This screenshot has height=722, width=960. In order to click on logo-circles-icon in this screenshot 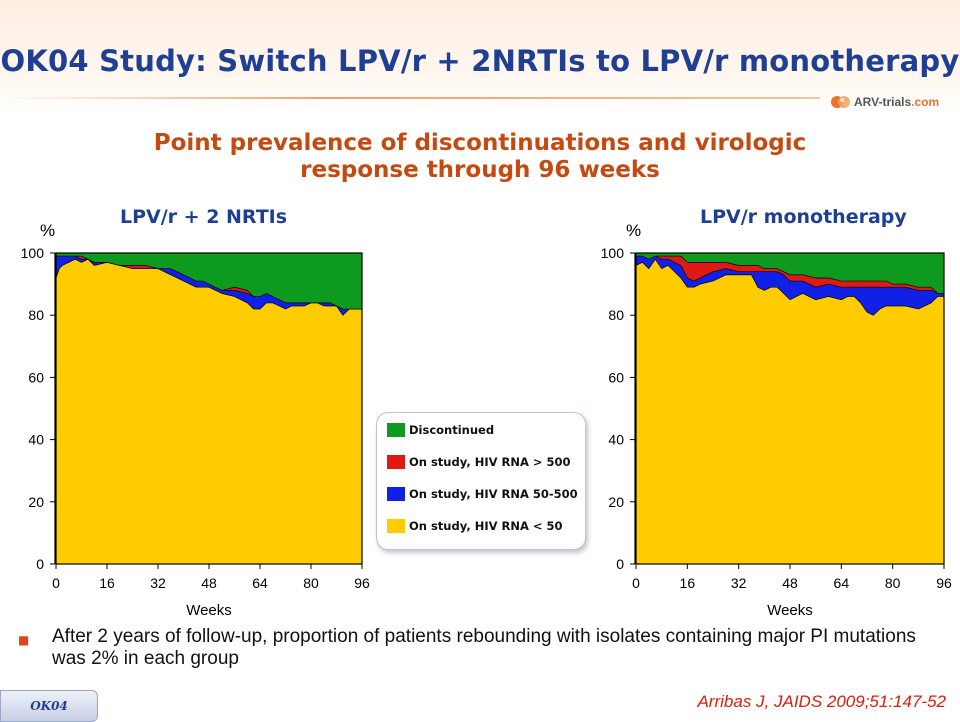, I will do `click(841, 102)`.